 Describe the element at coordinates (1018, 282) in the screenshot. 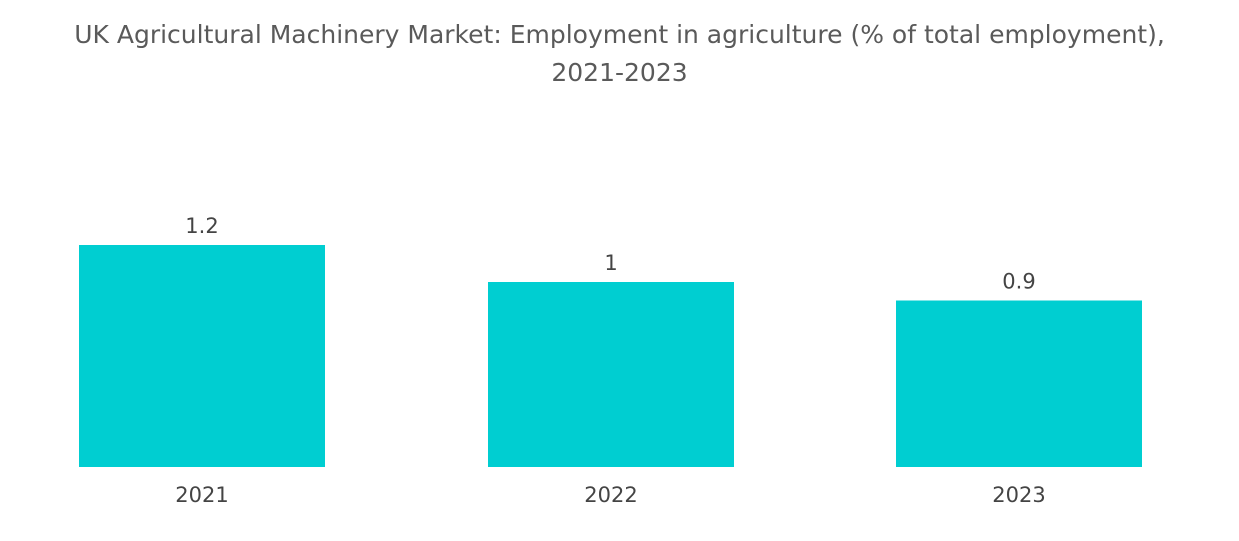

I see `data-label-2023: 0.9` at that location.